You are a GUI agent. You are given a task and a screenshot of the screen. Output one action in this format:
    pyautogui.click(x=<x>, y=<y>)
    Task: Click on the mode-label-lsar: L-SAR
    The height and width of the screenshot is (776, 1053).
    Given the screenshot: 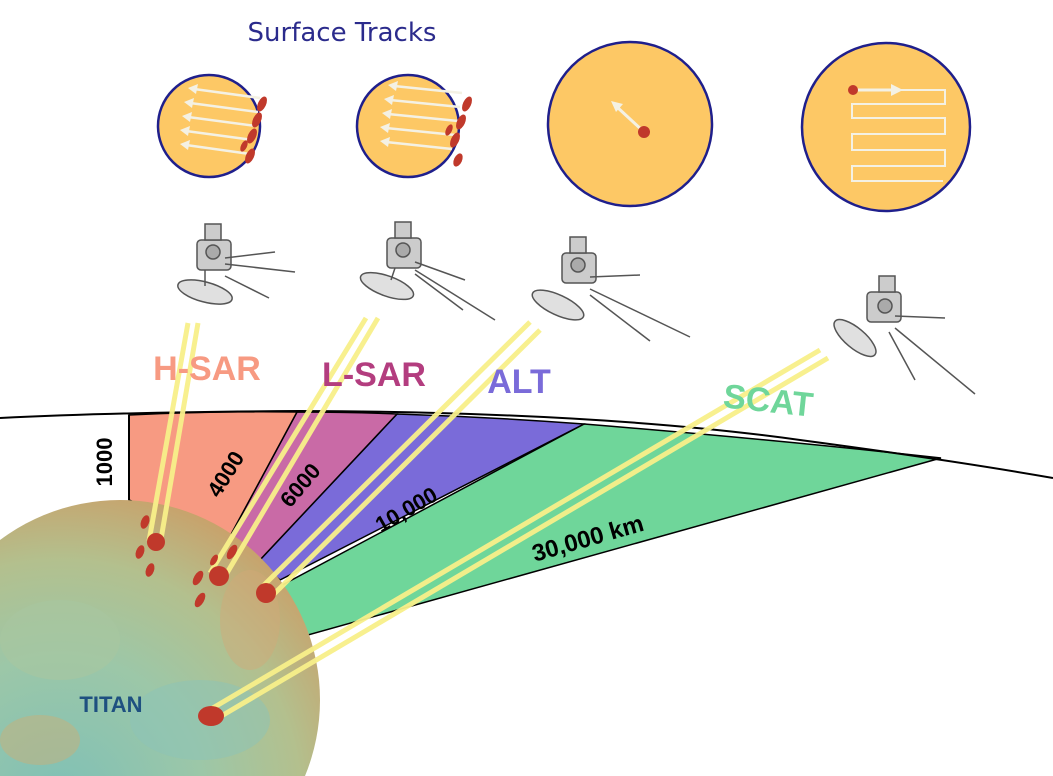 What is the action you would take?
    pyautogui.click(x=374, y=375)
    